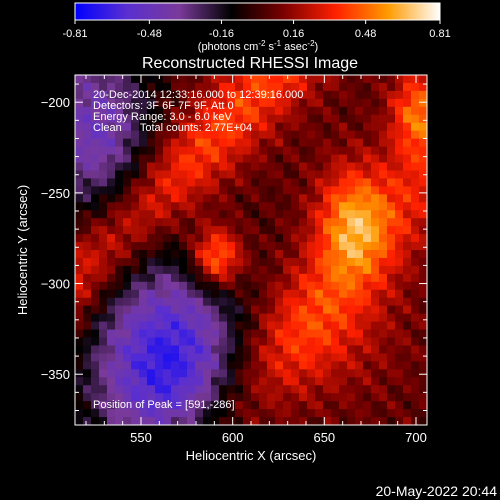 The width and height of the screenshot is (500, 500). What do you see at coordinates (198, 95) in the screenshot?
I see `annotation-time-range: 20-Dec-2014 12:33:16.000 to 12:39:16.000` at bounding box center [198, 95].